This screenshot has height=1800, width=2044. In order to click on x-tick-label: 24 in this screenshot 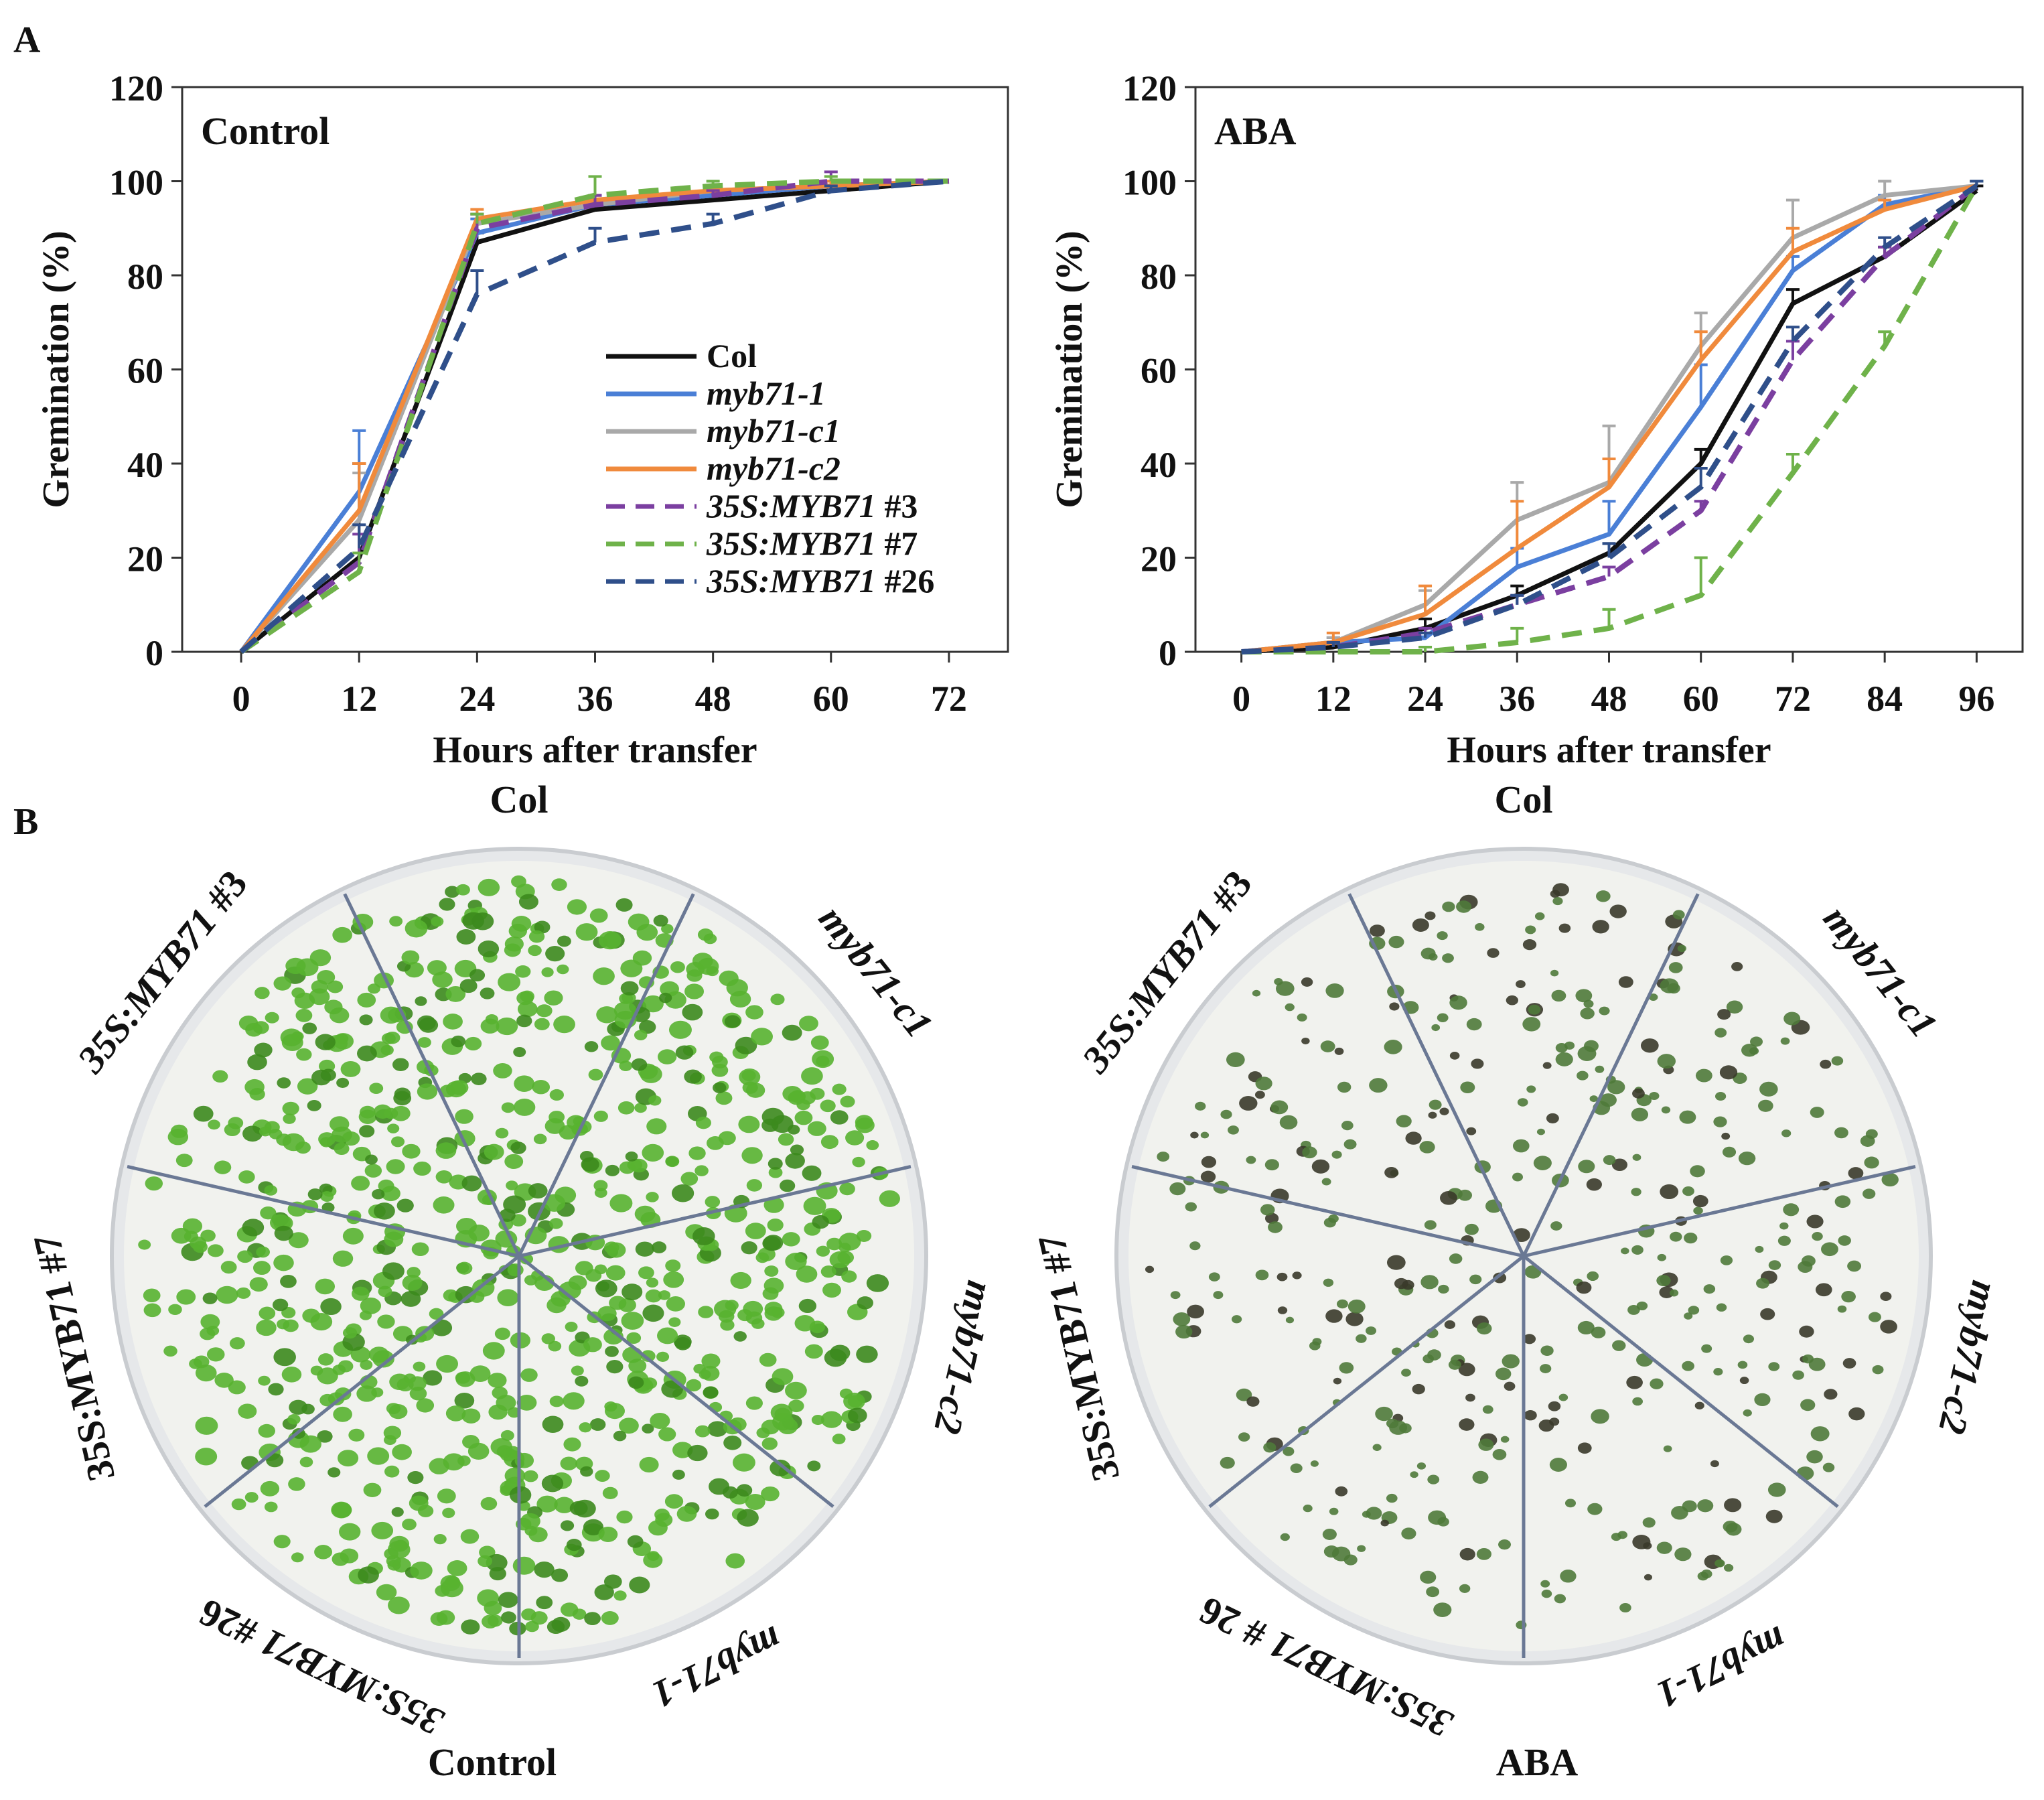, I will do `click(477, 699)`.